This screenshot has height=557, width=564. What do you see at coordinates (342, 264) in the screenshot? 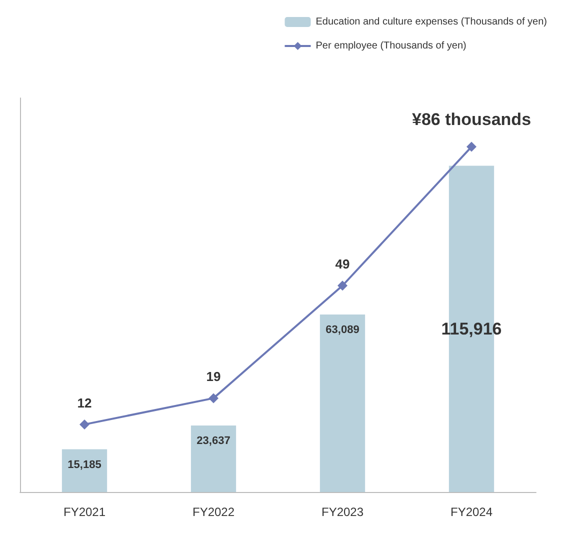
I see `data-label: 49` at bounding box center [342, 264].